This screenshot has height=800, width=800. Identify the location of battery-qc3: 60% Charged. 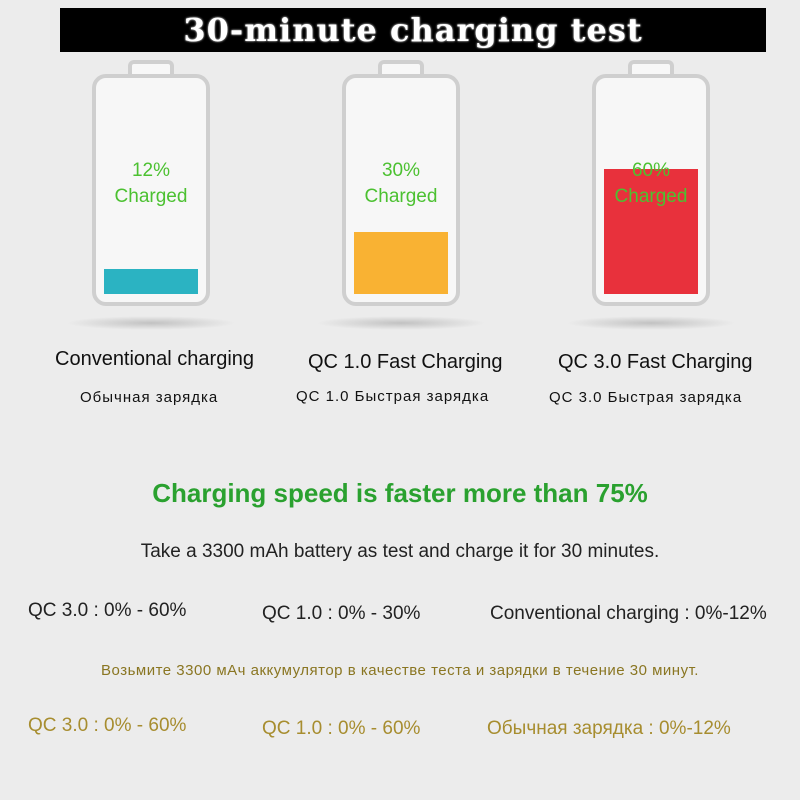
(651, 185).